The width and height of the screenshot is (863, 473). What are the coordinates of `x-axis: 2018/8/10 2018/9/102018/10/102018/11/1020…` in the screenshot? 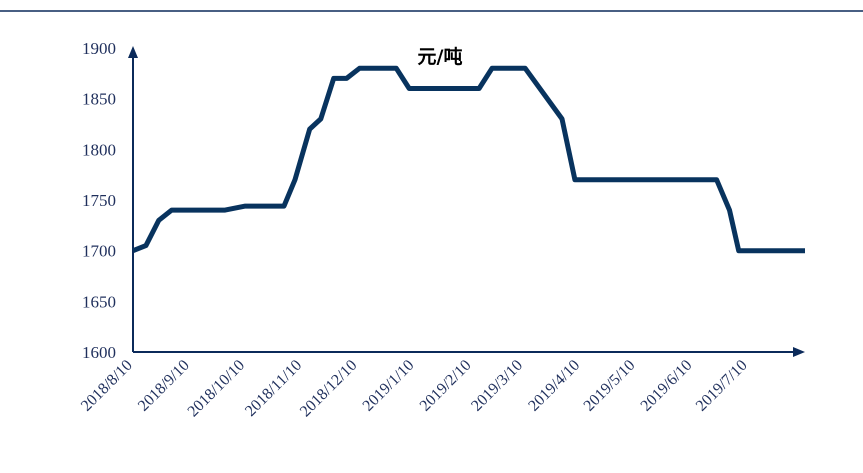 It's located at (441, 383).